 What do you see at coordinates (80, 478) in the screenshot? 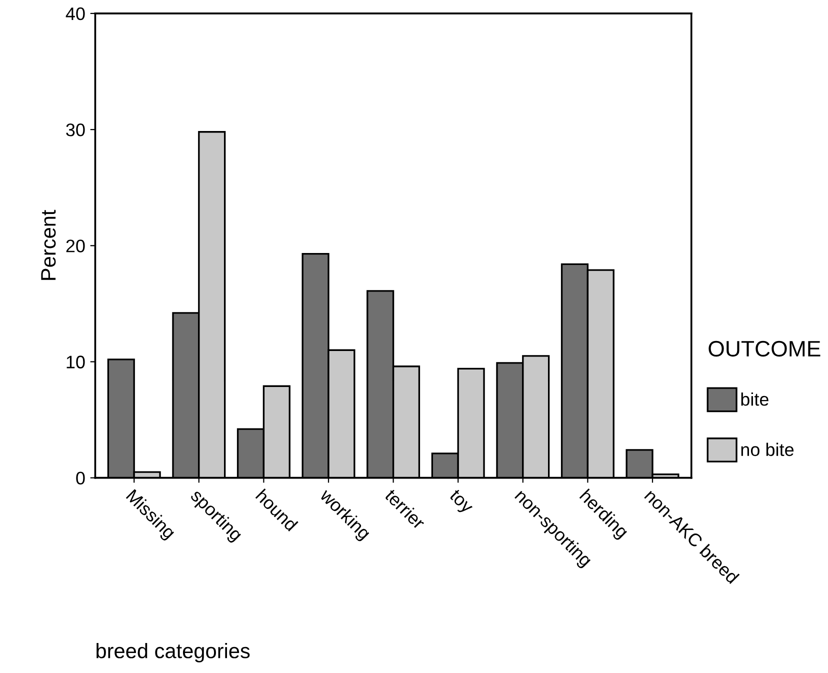
I see `y-tick-label: 0` at bounding box center [80, 478].